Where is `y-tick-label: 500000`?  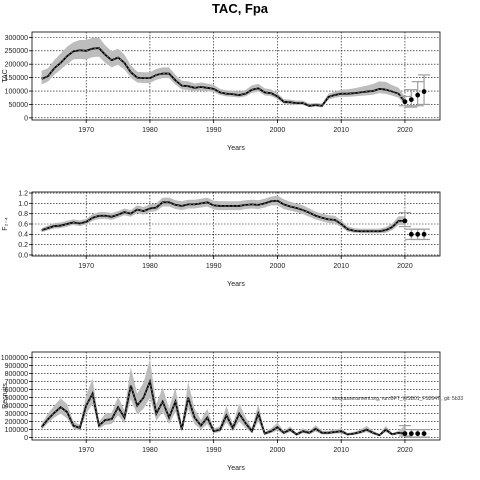 y-tick-label: 500000 is located at coordinates (16, 398).